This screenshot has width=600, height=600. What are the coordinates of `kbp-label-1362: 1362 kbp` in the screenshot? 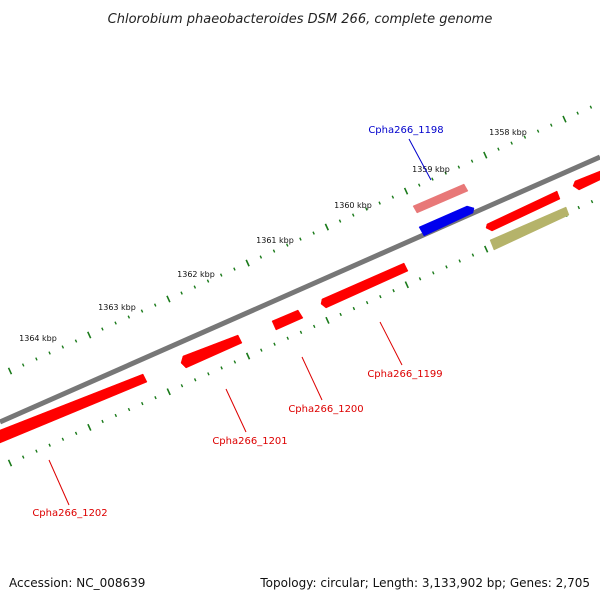 It's located at (196, 274).